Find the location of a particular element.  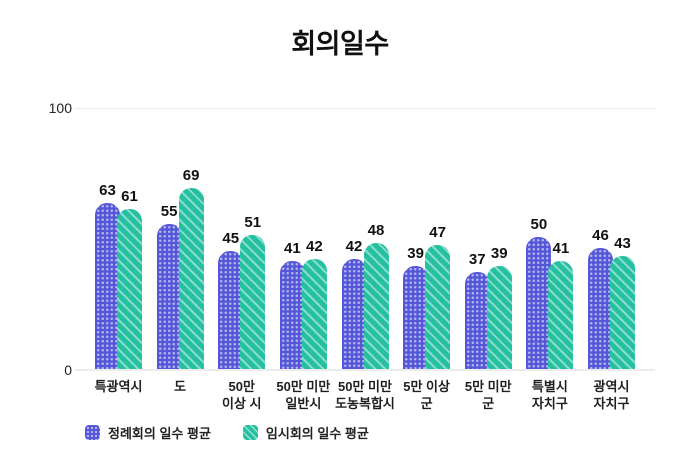

chart-title: 회의일수 is located at coordinates (340, 44).